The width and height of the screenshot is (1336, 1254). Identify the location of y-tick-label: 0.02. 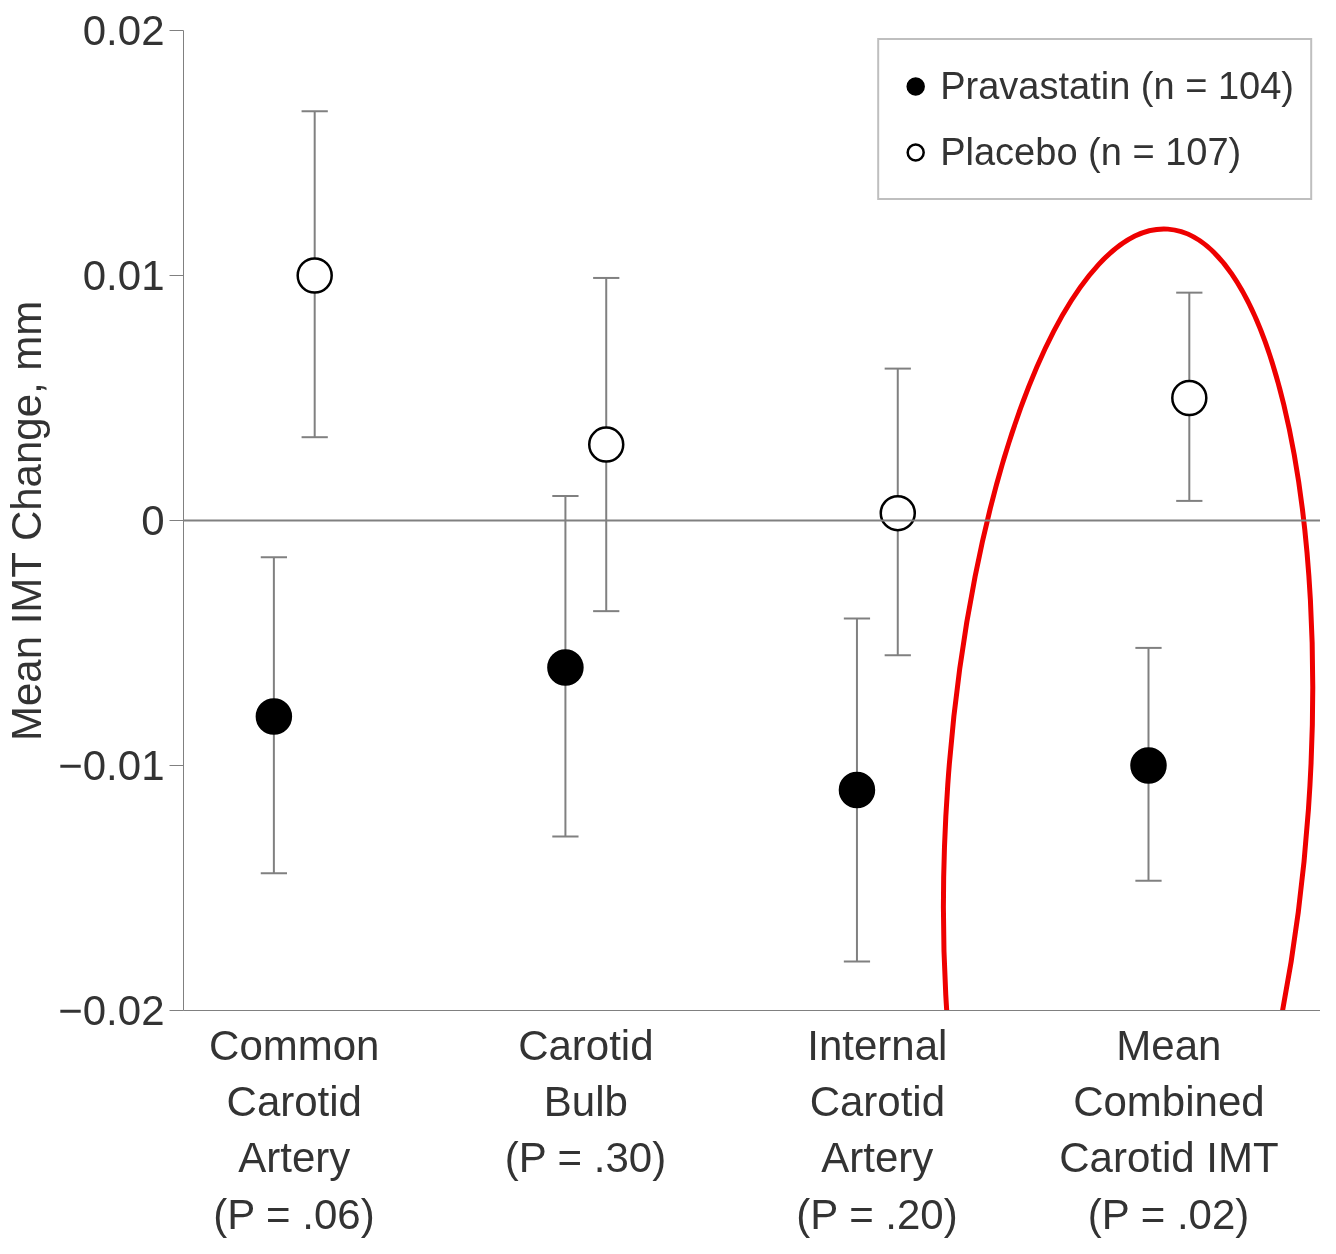
(123, 30).